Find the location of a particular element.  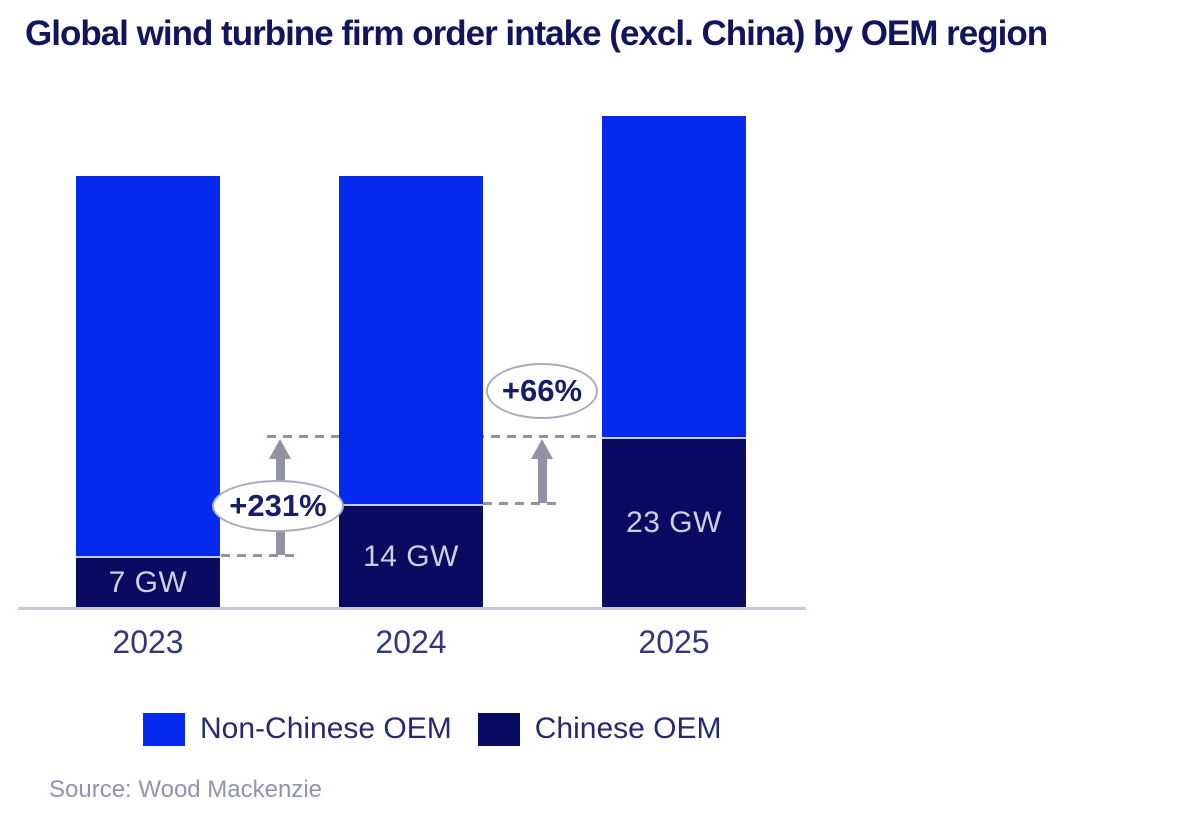

bar-2023-value-label: 7 GW is located at coordinates (148, 582).